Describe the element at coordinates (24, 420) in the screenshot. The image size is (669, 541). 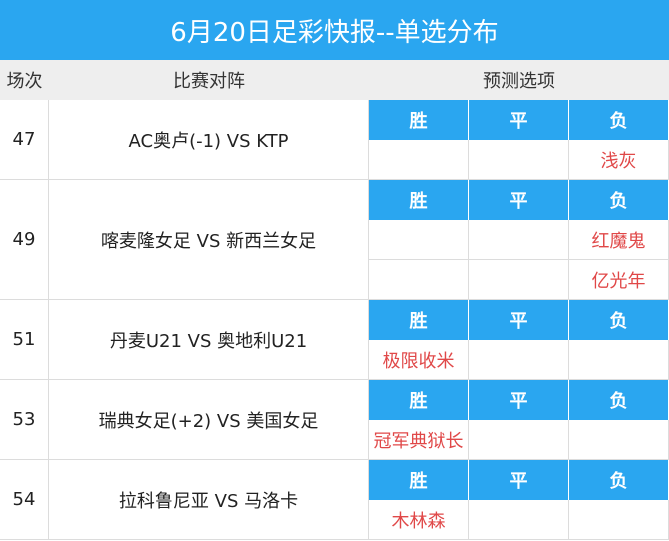
I see `round-number: 53` at that location.